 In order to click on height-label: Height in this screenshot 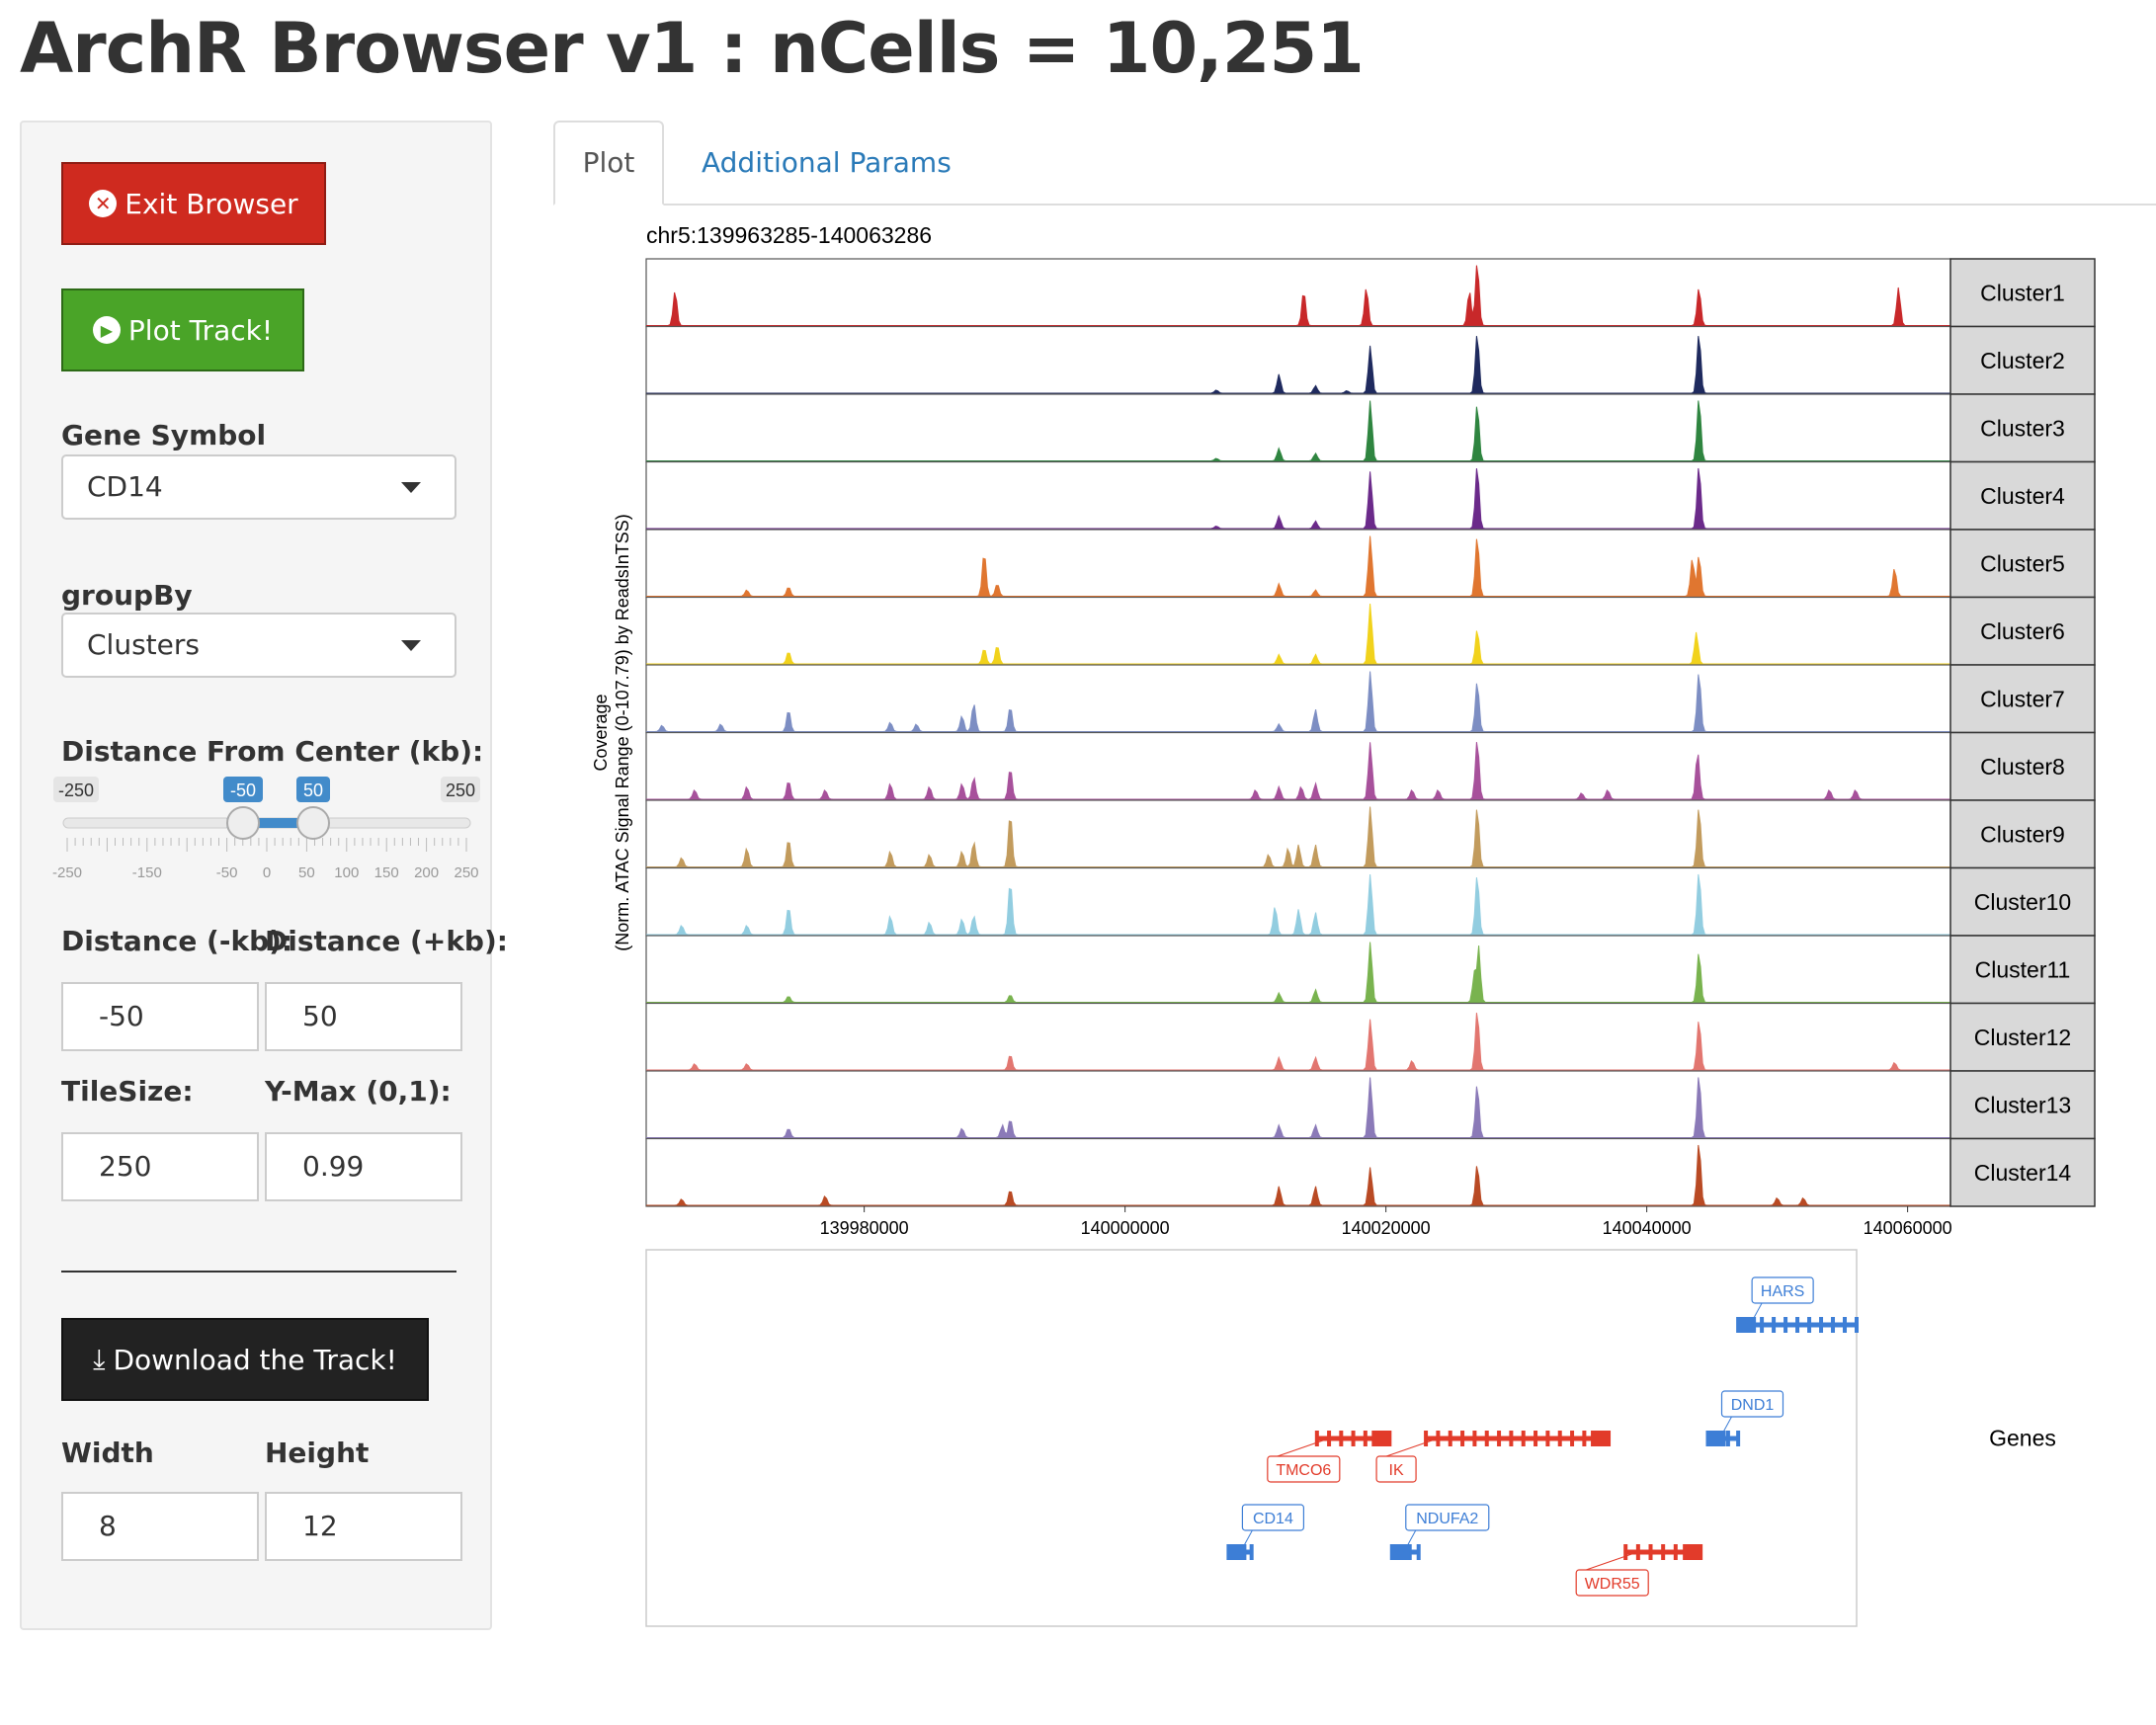, I will do `click(318, 1453)`.